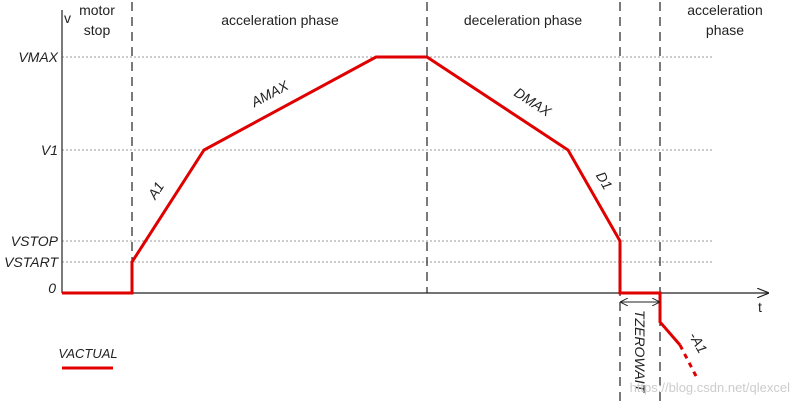 The image size is (794, 407). Describe the element at coordinates (97, 10) in the screenshot. I see `phase-label: motor` at that location.